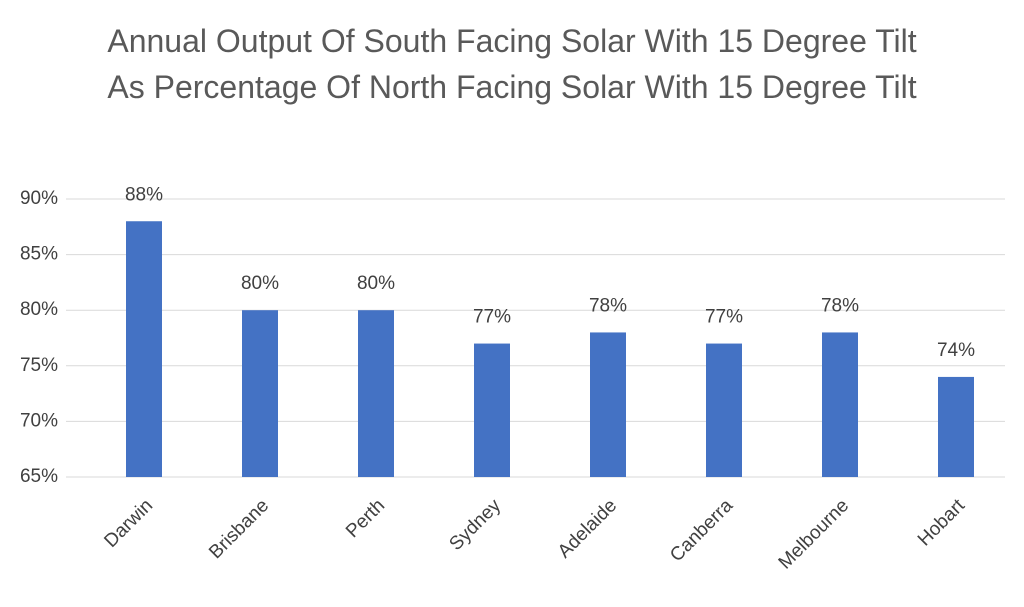  Describe the element at coordinates (475, 525) in the screenshot. I see `x-tick-label: Sydney` at that location.